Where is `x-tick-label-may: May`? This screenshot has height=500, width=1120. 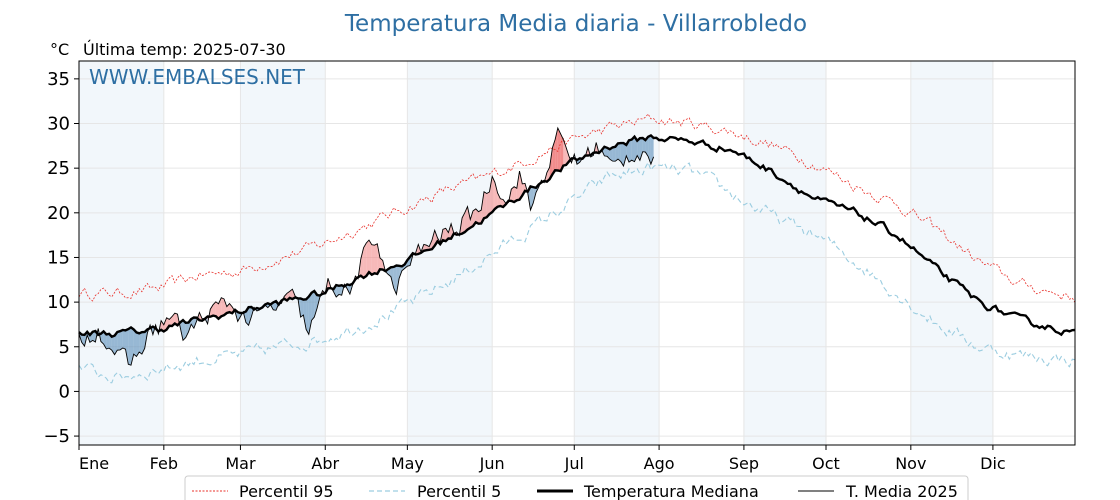
x-tick-label-may: May is located at coordinates (407, 463).